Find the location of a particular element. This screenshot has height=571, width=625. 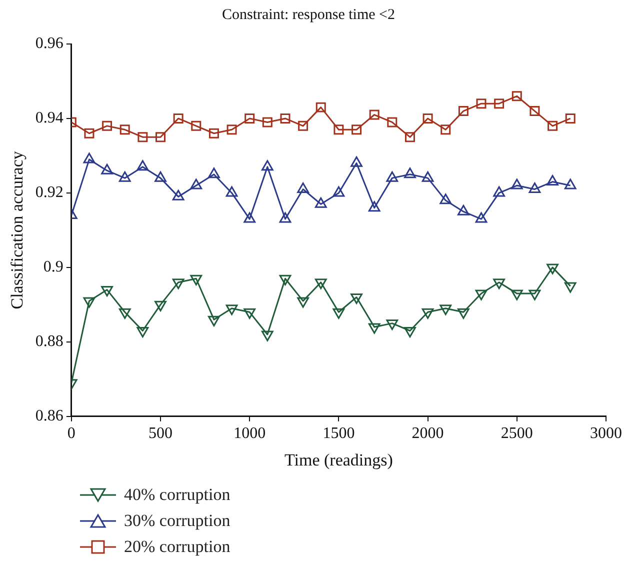

x-tick-label: 0 is located at coordinates (71, 433).